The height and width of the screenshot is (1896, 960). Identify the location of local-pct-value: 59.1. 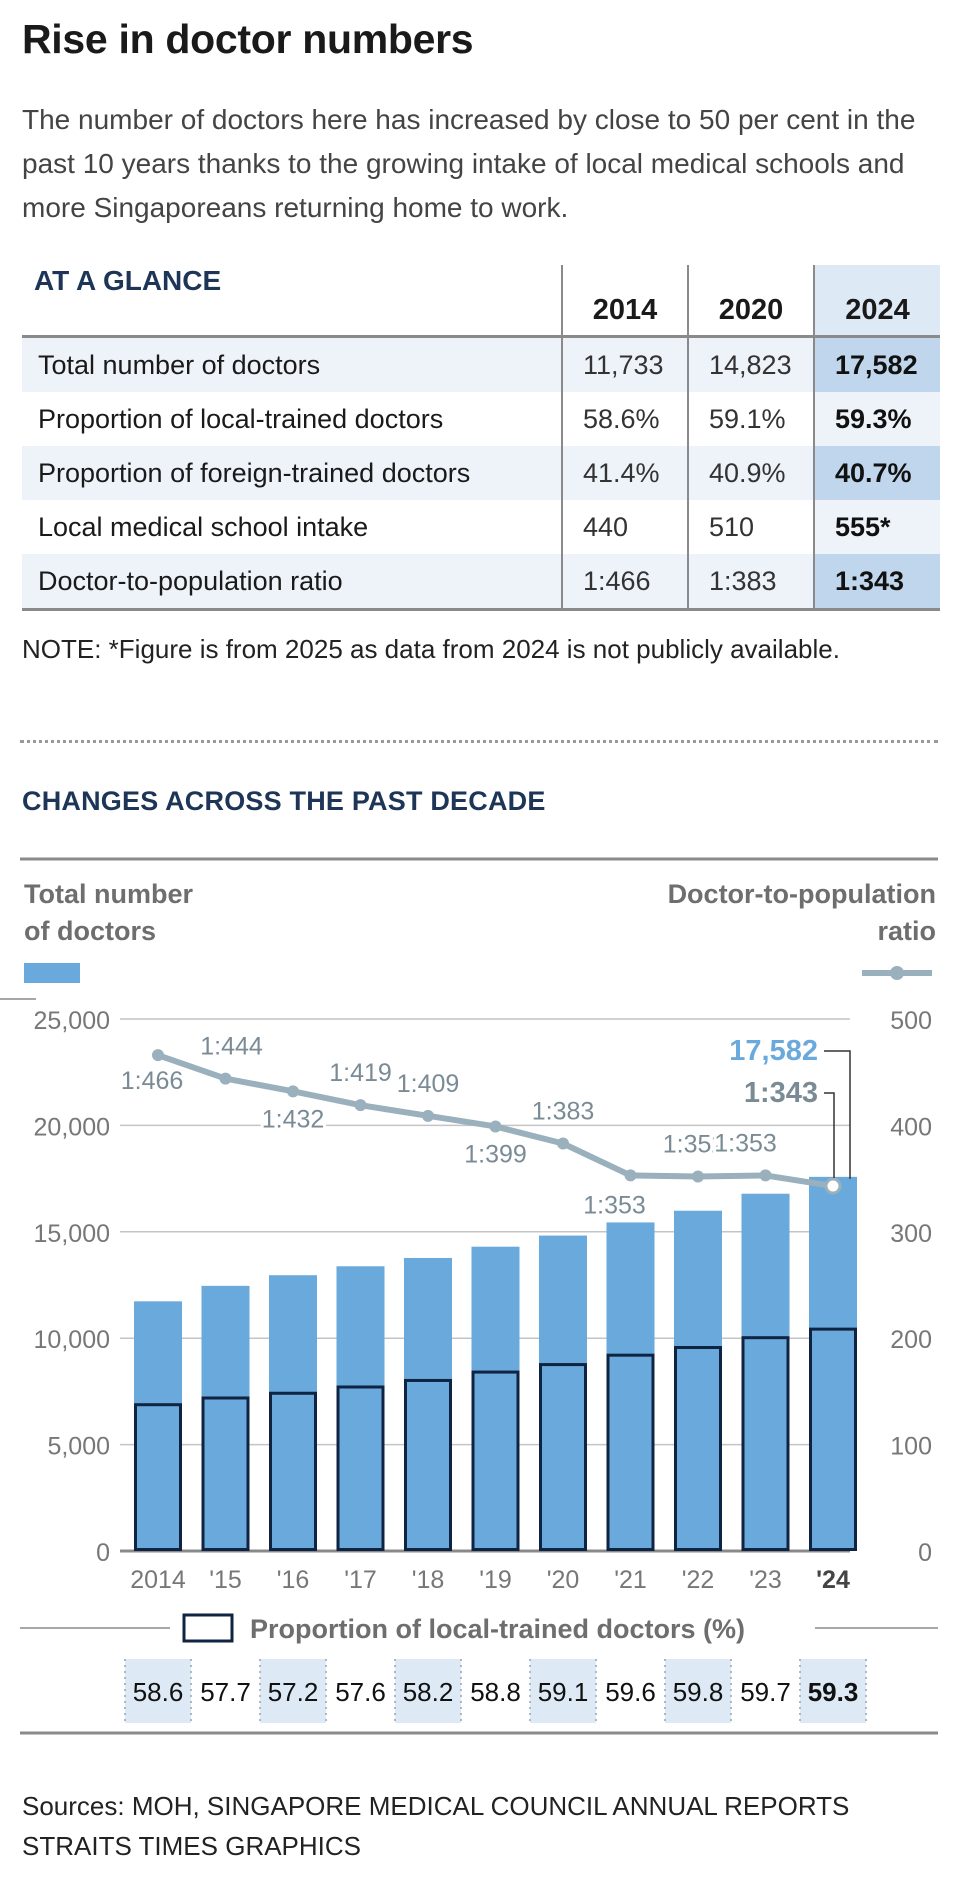
(563, 1692).